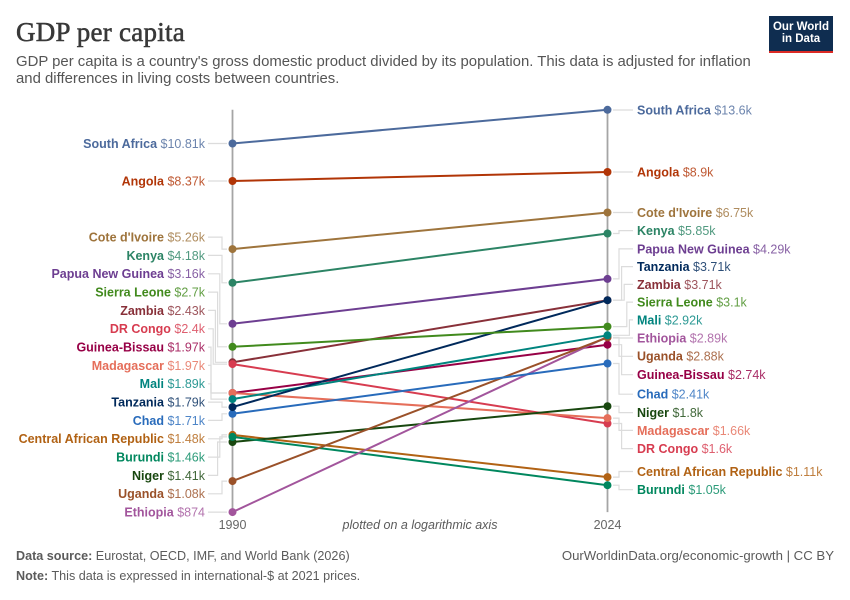 The height and width of the screenshot is (600, 850). I want to click on svg-text: Burundi $1.05k, so click(682, 490).